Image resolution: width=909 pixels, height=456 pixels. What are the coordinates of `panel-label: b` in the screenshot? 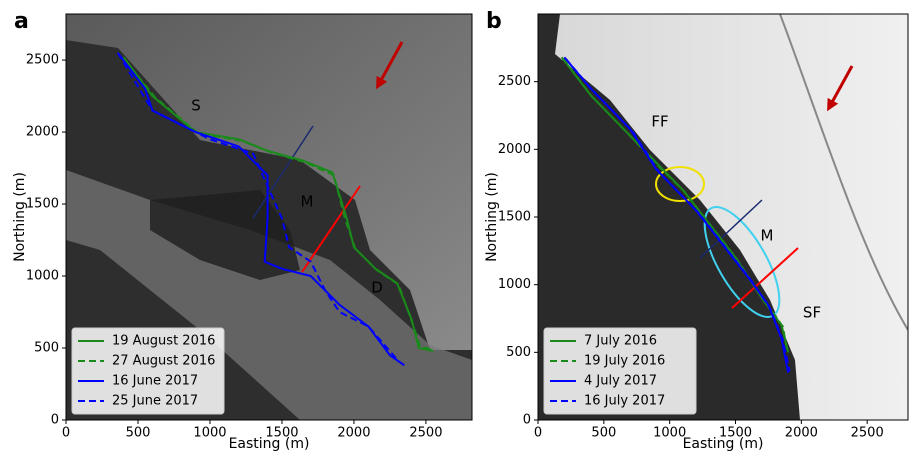 It's located at (494, 21).